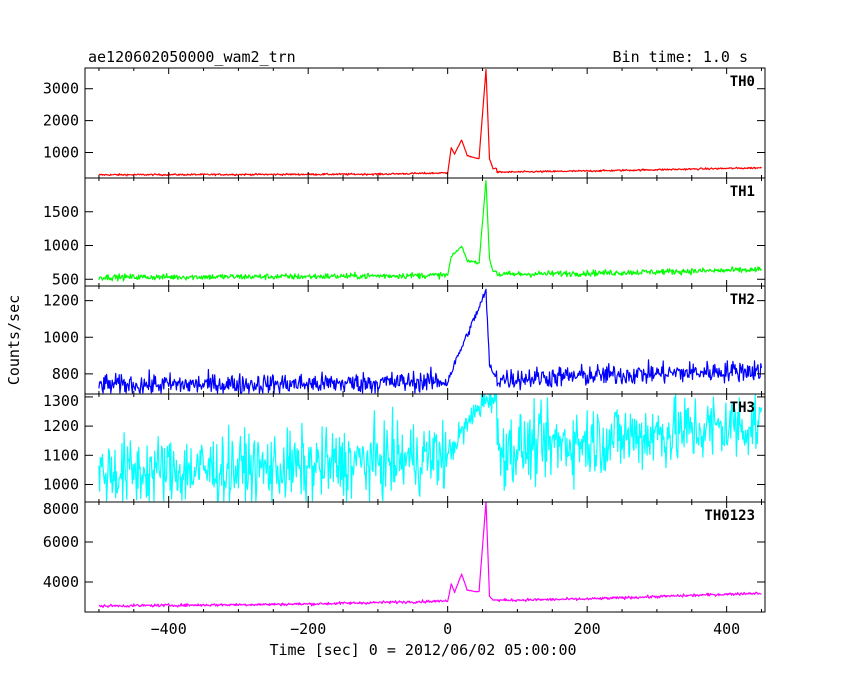  What do you see at coordinates (430, 123) in the screenshot?
I see `series-line-th0` at bounding box center [430, 123].